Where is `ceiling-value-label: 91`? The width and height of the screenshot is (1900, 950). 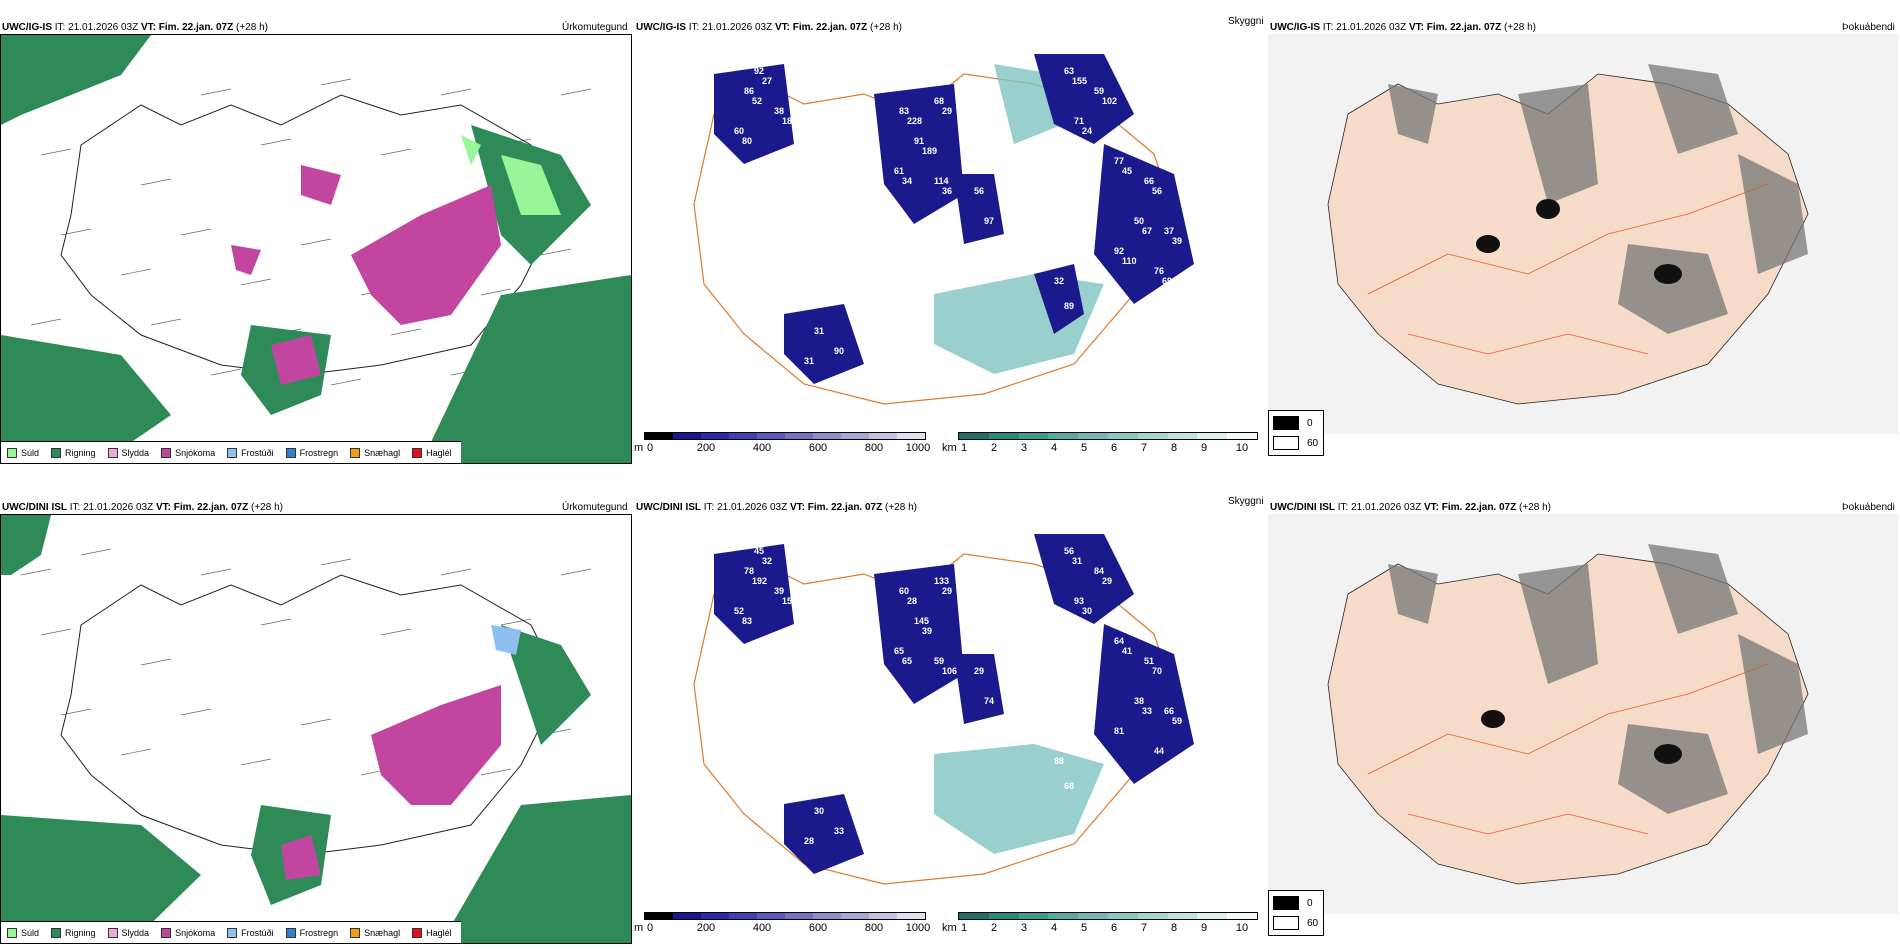
ceiling-value-label: 91 is located at coordinates (919, 141).